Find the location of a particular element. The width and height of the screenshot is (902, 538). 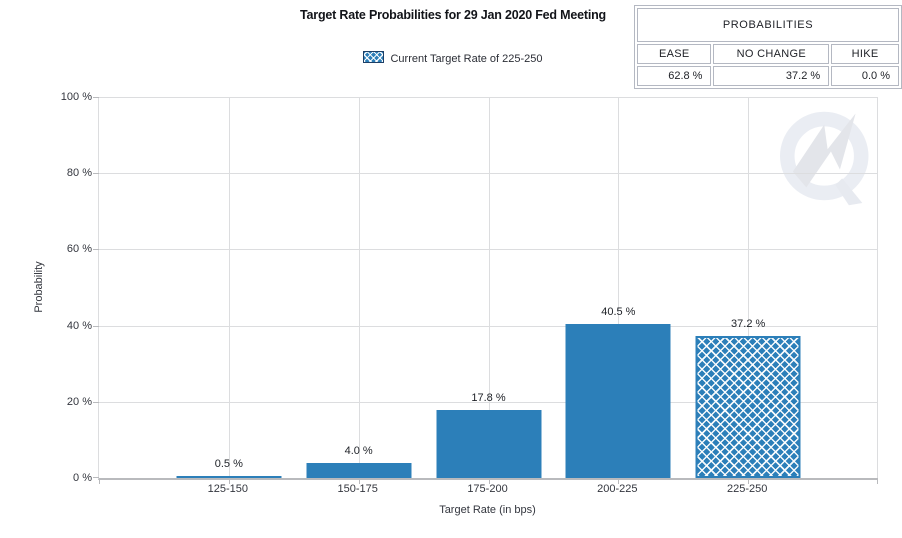

ease-value: 62.8 % is located at coordinates (674, 76).